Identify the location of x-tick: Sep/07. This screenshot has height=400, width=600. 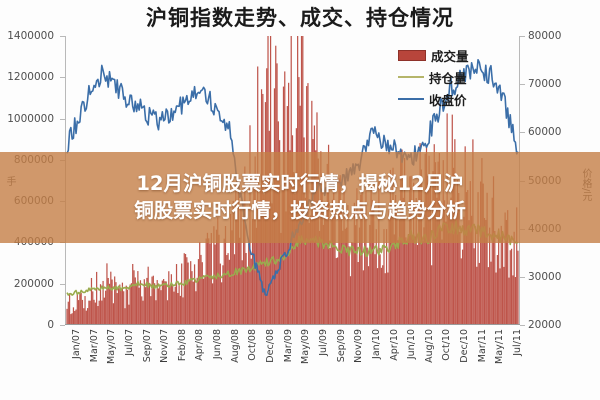
(147, 346).